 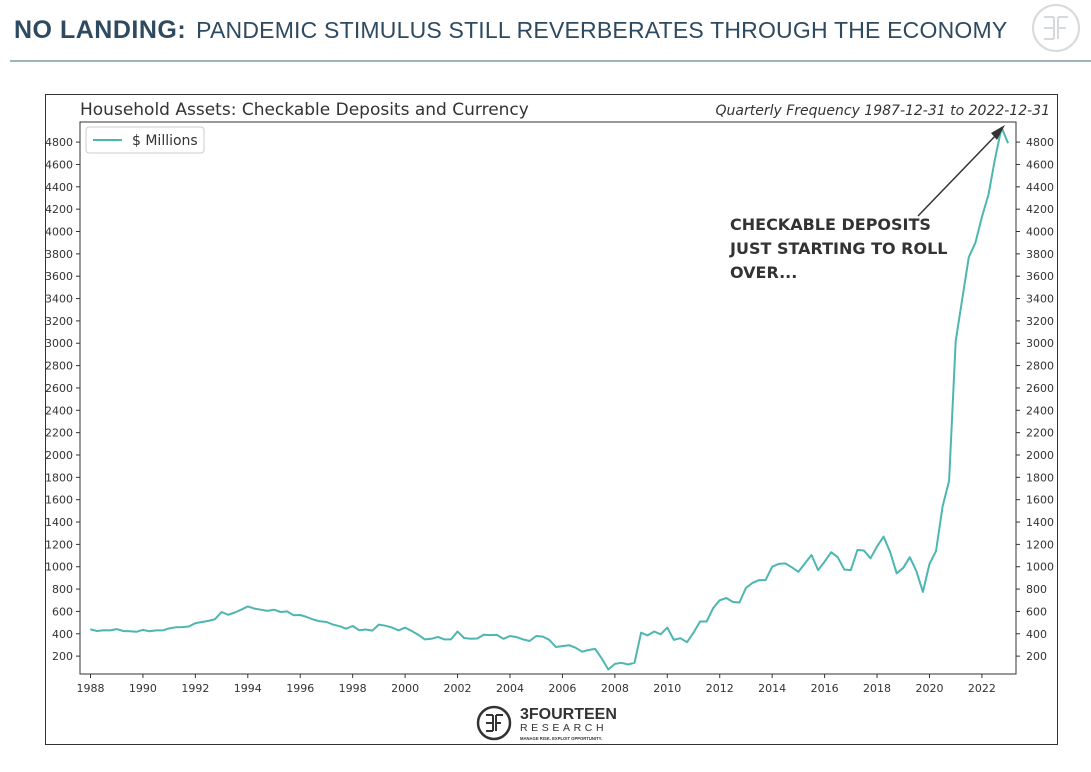 What do you see at coordinates (563, 728) in the screenshot?
I see `brand-sub: RESEARCH` at bounding box center [563, 728].